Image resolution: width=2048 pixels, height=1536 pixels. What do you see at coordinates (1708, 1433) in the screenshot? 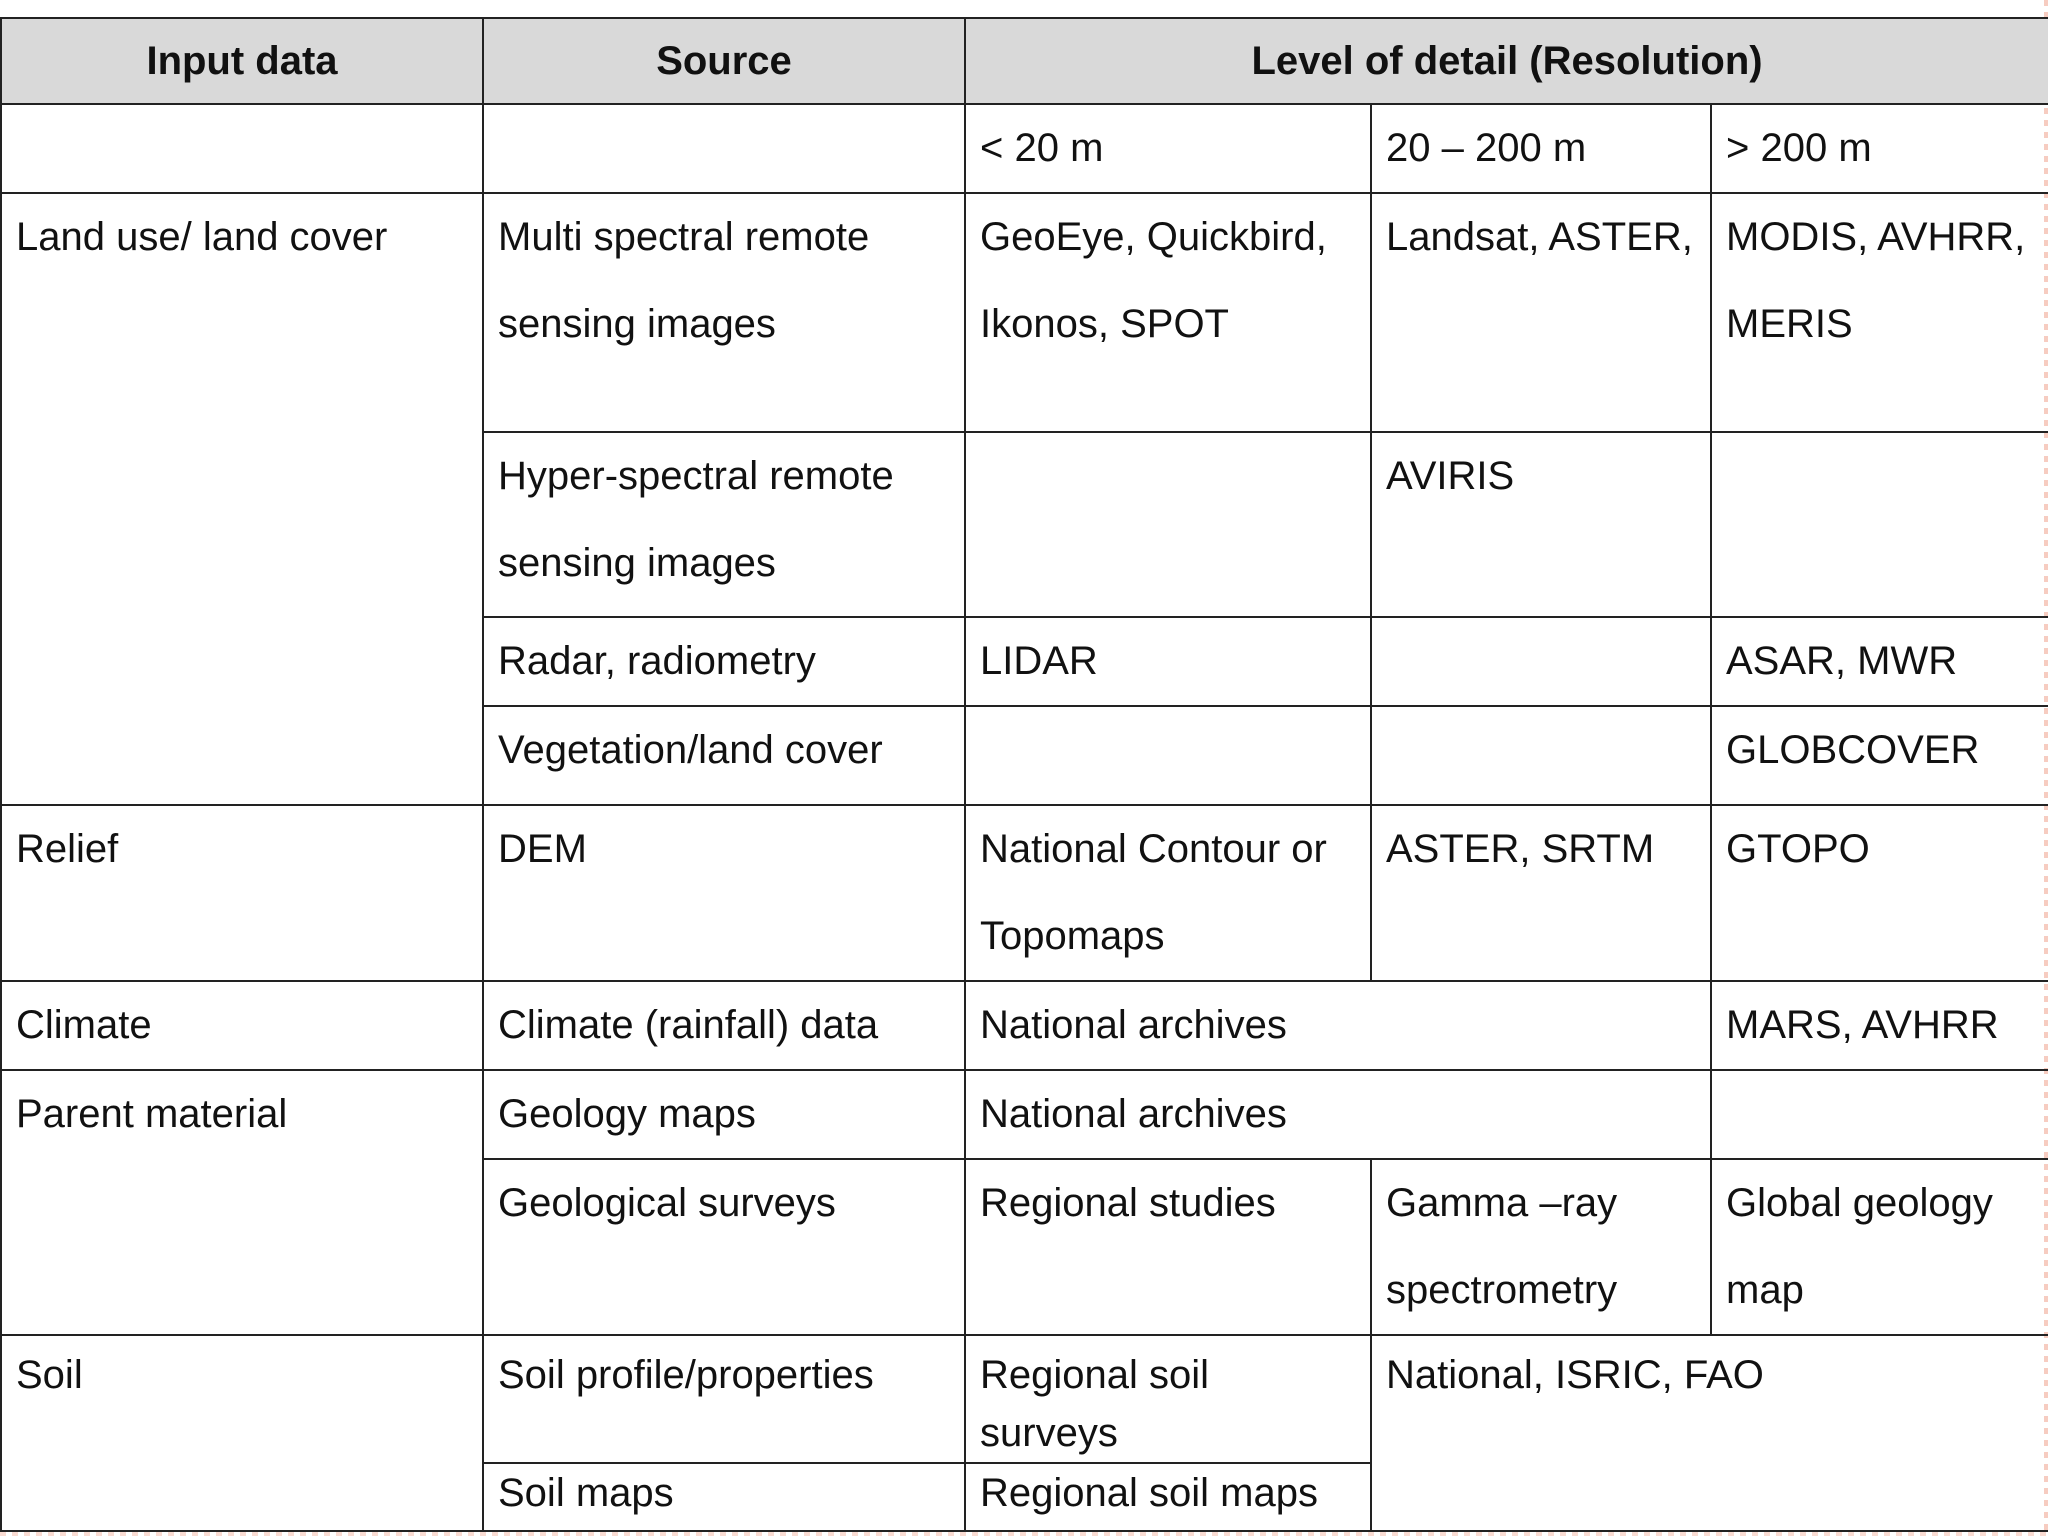
I see `cell-soil-gt20: National, ISRIC, FAO` at bounding box center [1708, 1433].